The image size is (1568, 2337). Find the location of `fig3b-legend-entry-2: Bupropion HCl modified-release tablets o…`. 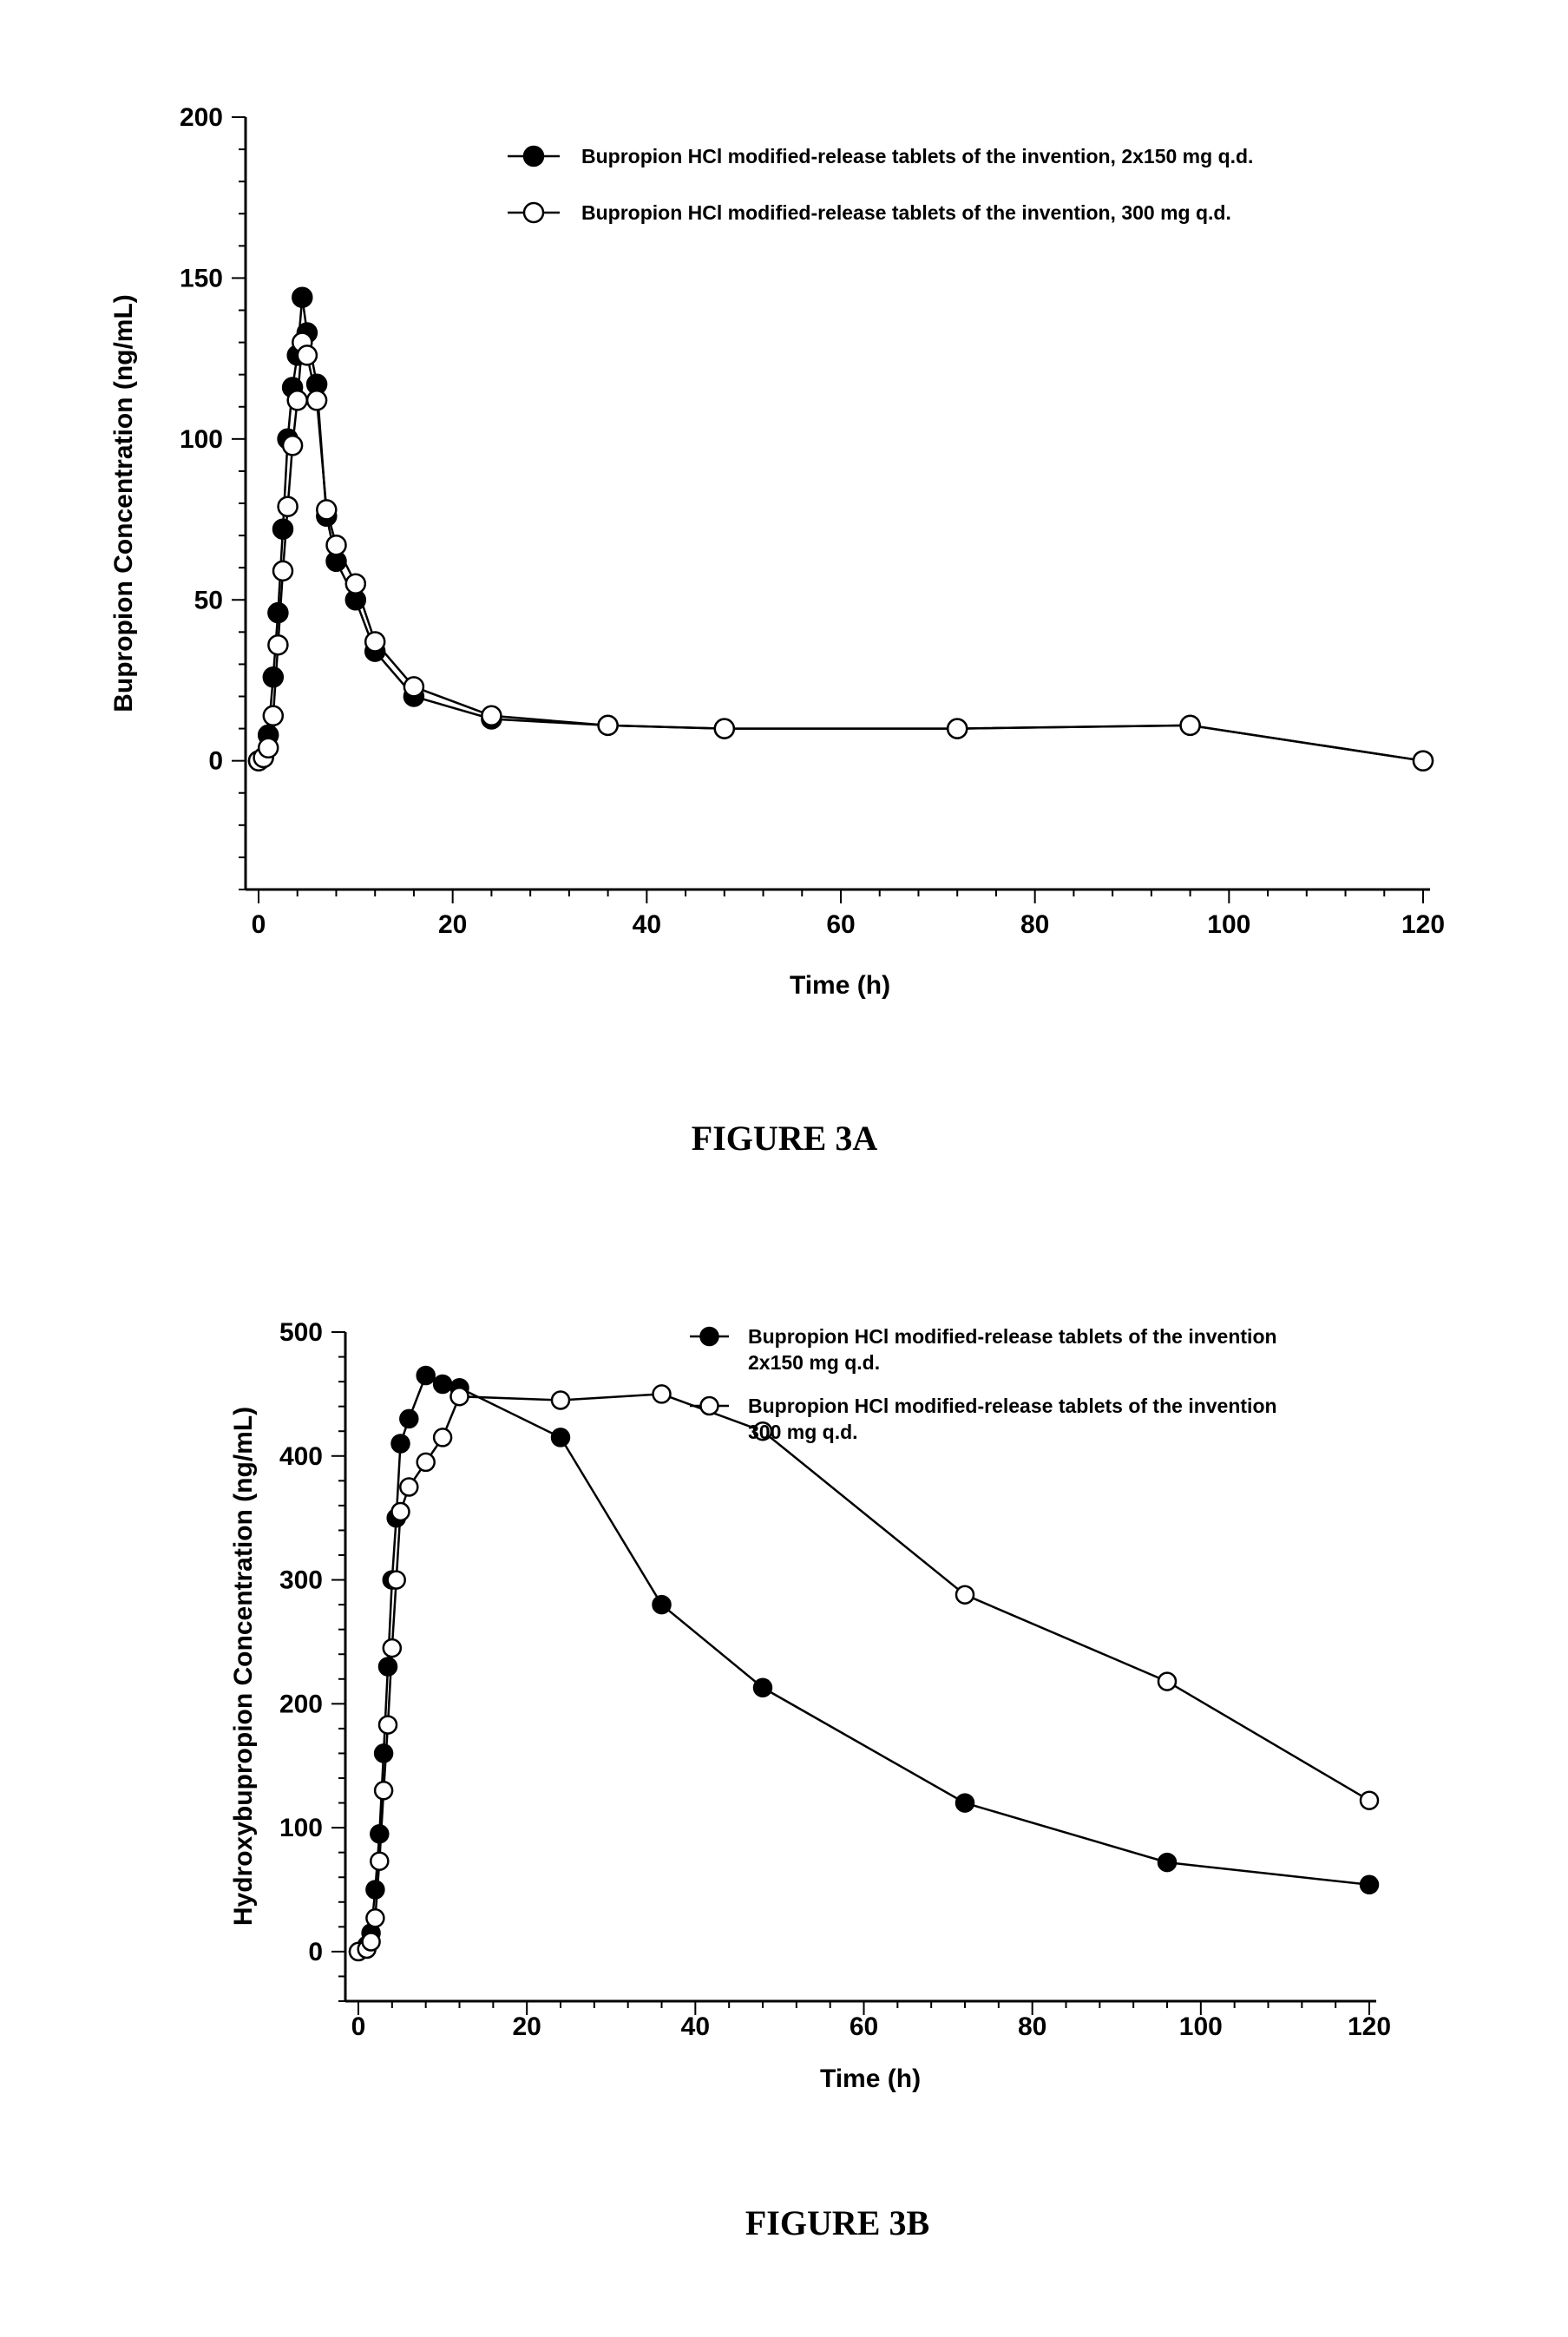

fig3b-legend-entry-2: Bupropion HCl modified-release tablets o… is located at coordinates (1012, 1419).